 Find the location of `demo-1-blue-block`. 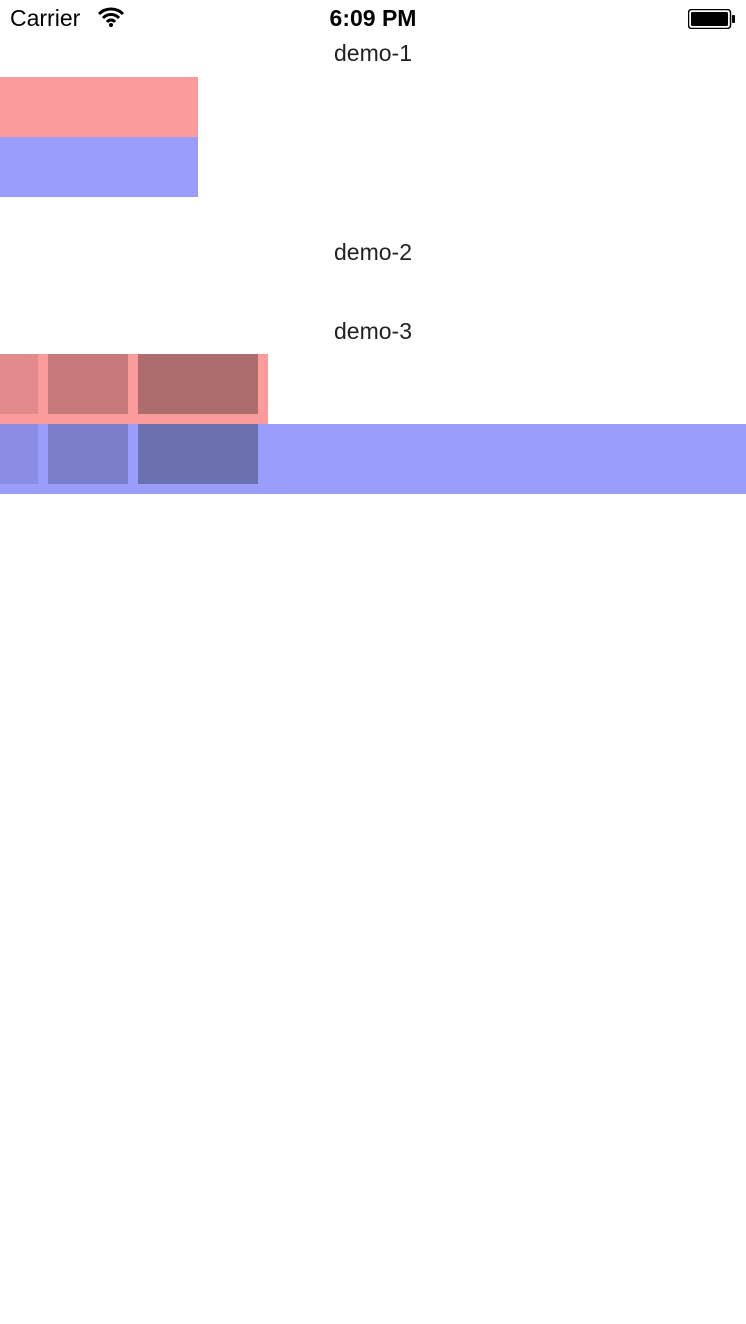

demo-1-blue-block is located at coordinates (99, 167).